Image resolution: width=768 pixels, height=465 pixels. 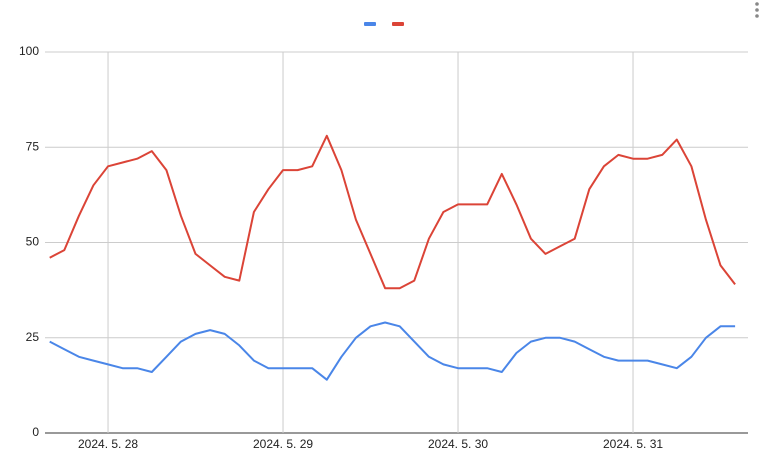 What do you see at coordinates (458, 444) in the screenshot?
I see `x-tick-label: 2024. 5. 30` at bounding box center [458, 444].